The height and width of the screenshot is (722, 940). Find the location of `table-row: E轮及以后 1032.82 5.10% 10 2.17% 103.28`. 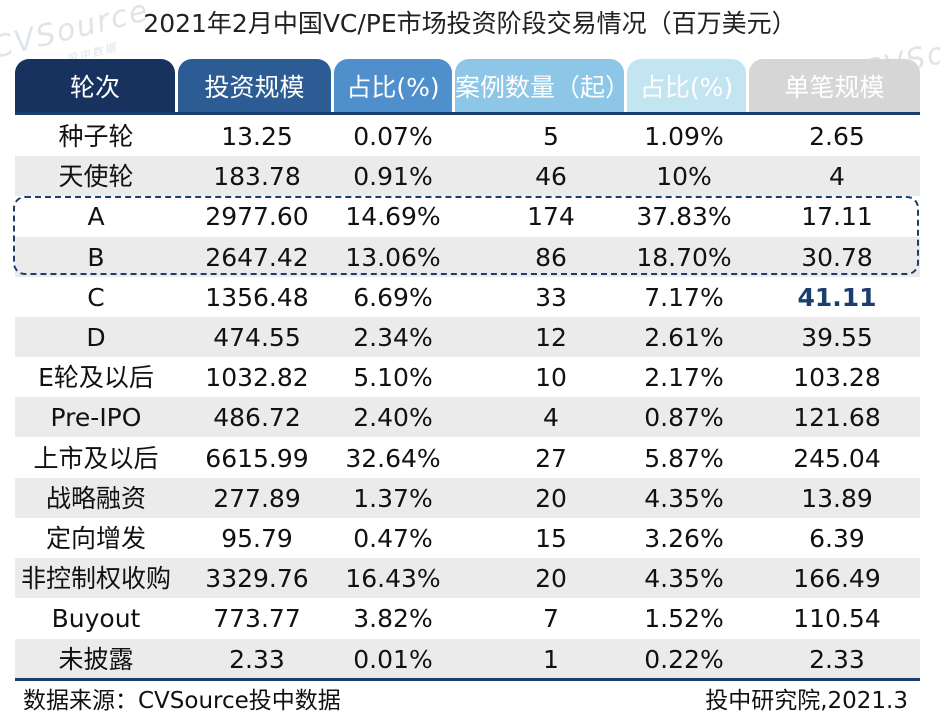

table-row: E轮及以后 1032.82 5.10% 10 2.17% 103.28 is located at coordinates (467, 377).